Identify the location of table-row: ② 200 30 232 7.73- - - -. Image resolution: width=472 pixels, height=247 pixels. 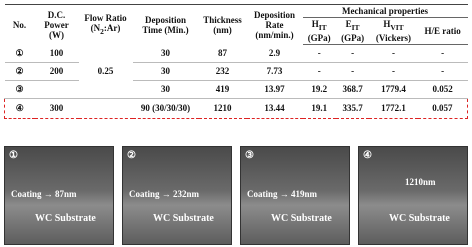
(236, 71).